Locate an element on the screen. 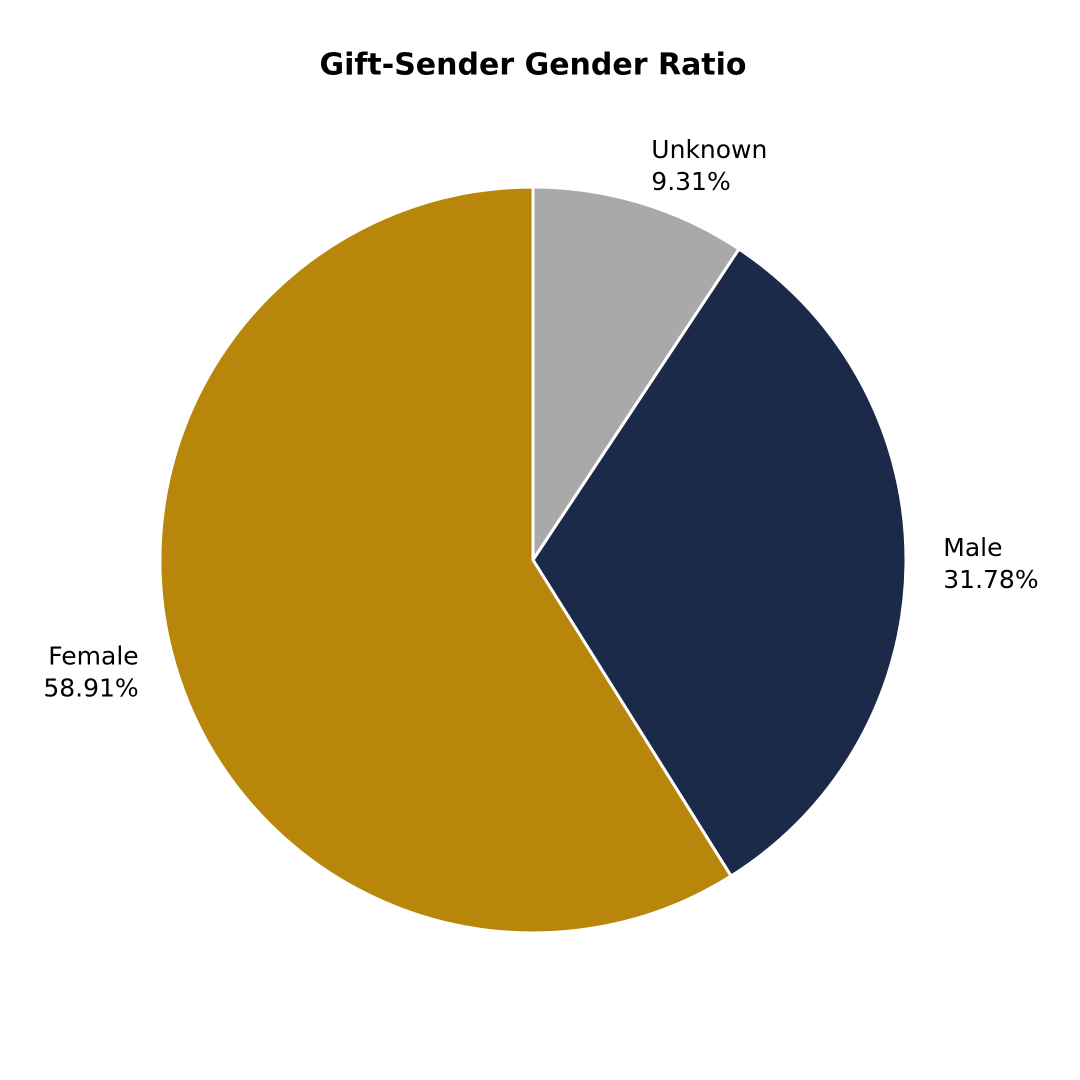  slice-value-label: 58.91% is located at coordinates (90, 687).